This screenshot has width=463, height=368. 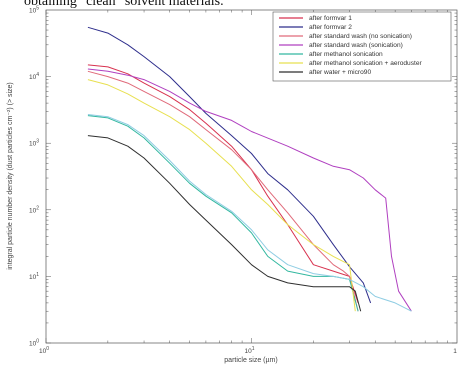 What do you see at coordinates (330, 27) in the screenshot?
I see `legend-label: after formvar 2` at bounding box center [330, 27].